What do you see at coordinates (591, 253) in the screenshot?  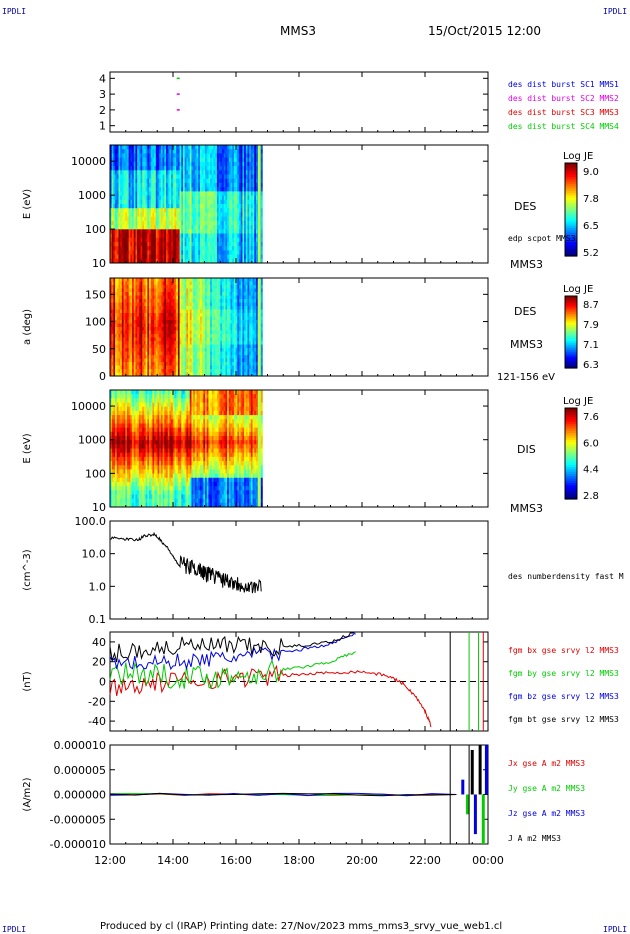 I see `colorbar-tick-label: 5.2` at bounding box center [591, 253].